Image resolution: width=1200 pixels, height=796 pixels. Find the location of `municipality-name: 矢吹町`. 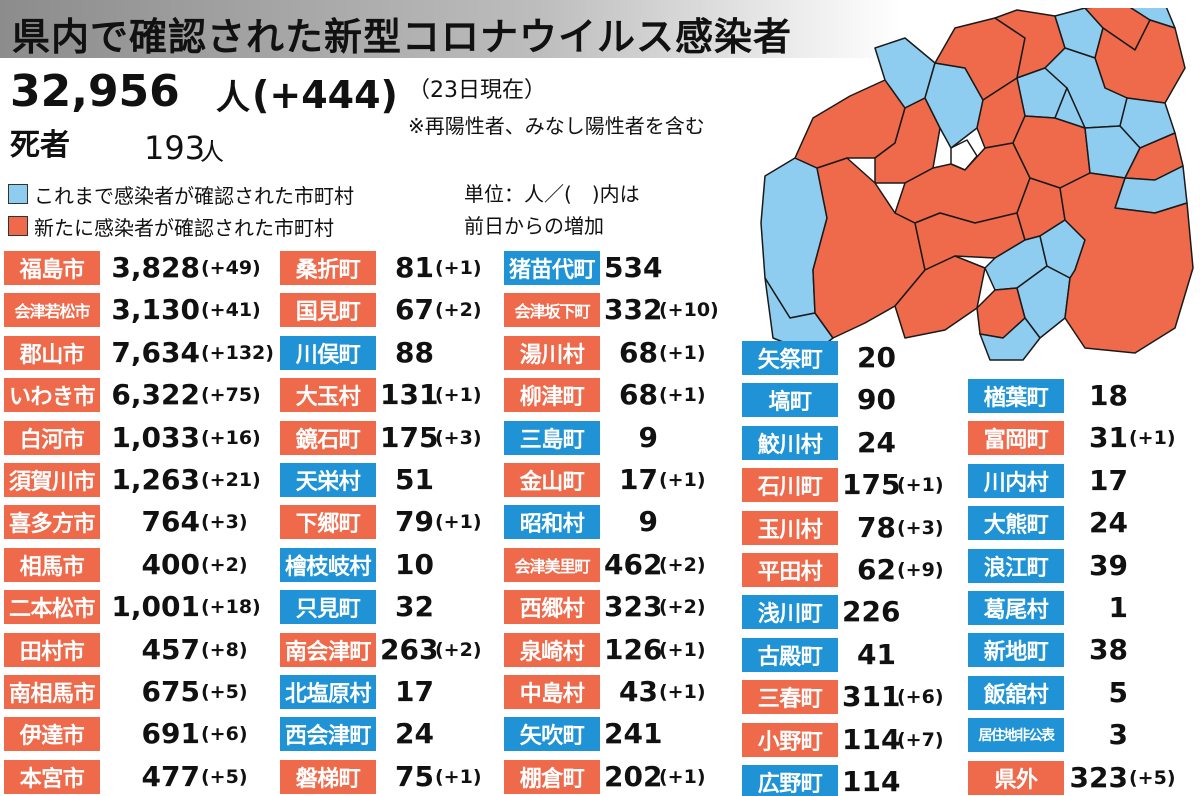

municipality-name: 矢吹町 is located at coordinates (552, 734).